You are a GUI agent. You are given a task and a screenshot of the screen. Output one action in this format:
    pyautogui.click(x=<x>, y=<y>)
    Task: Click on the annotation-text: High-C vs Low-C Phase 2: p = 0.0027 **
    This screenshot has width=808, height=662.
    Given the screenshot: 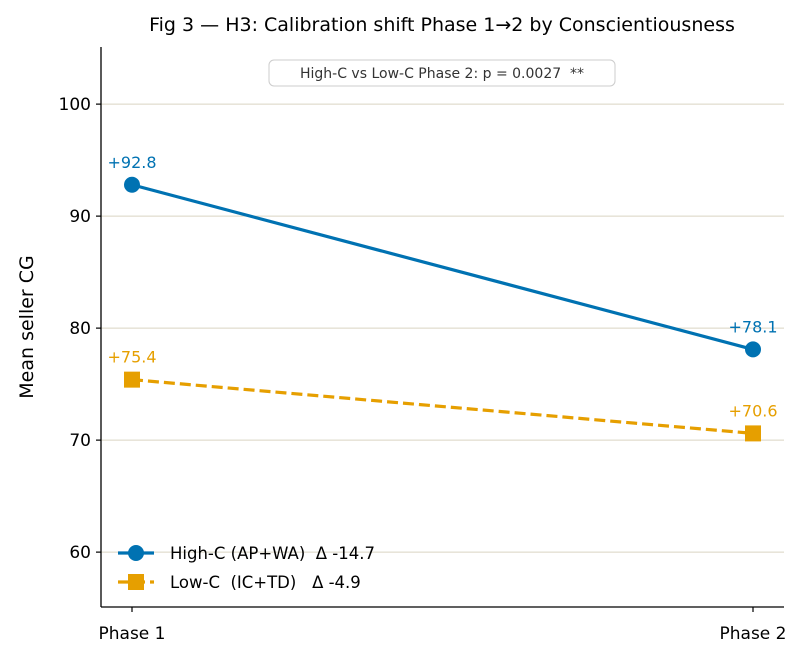 What is the action you would take?
    pyautogui.click(x=442, y=74)
    